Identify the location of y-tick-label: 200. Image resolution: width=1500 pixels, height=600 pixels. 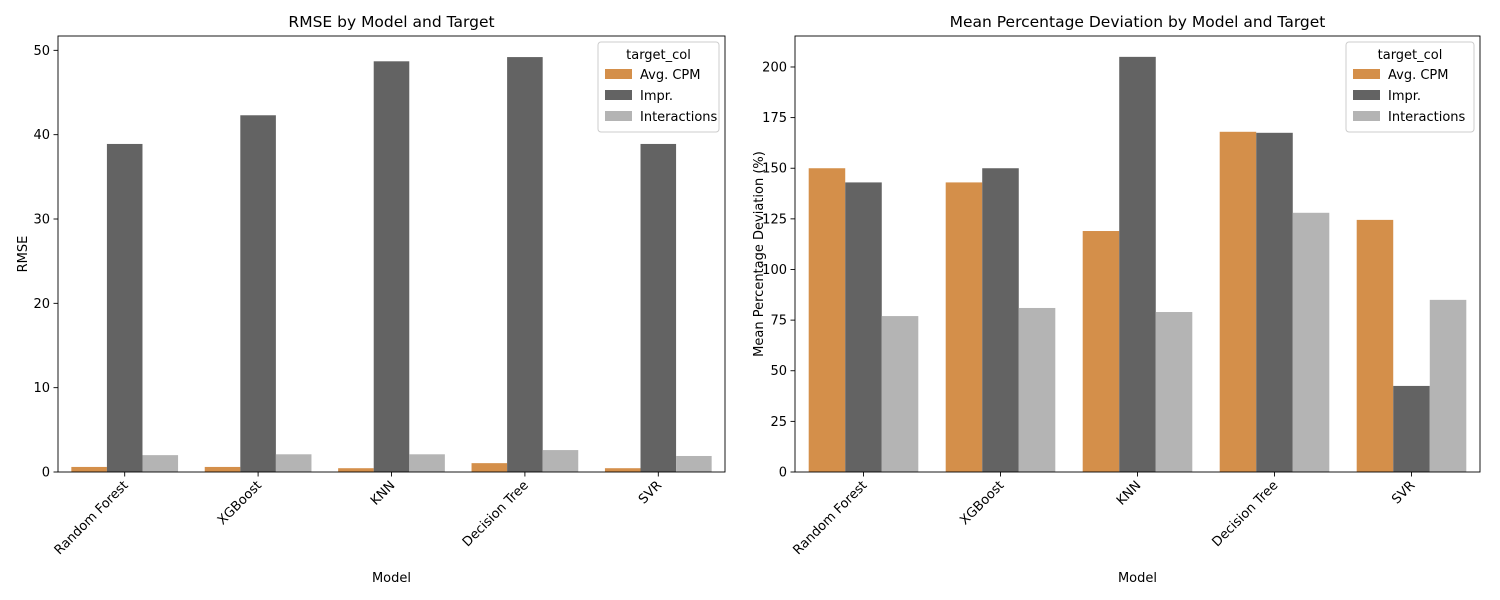
(774, 67).